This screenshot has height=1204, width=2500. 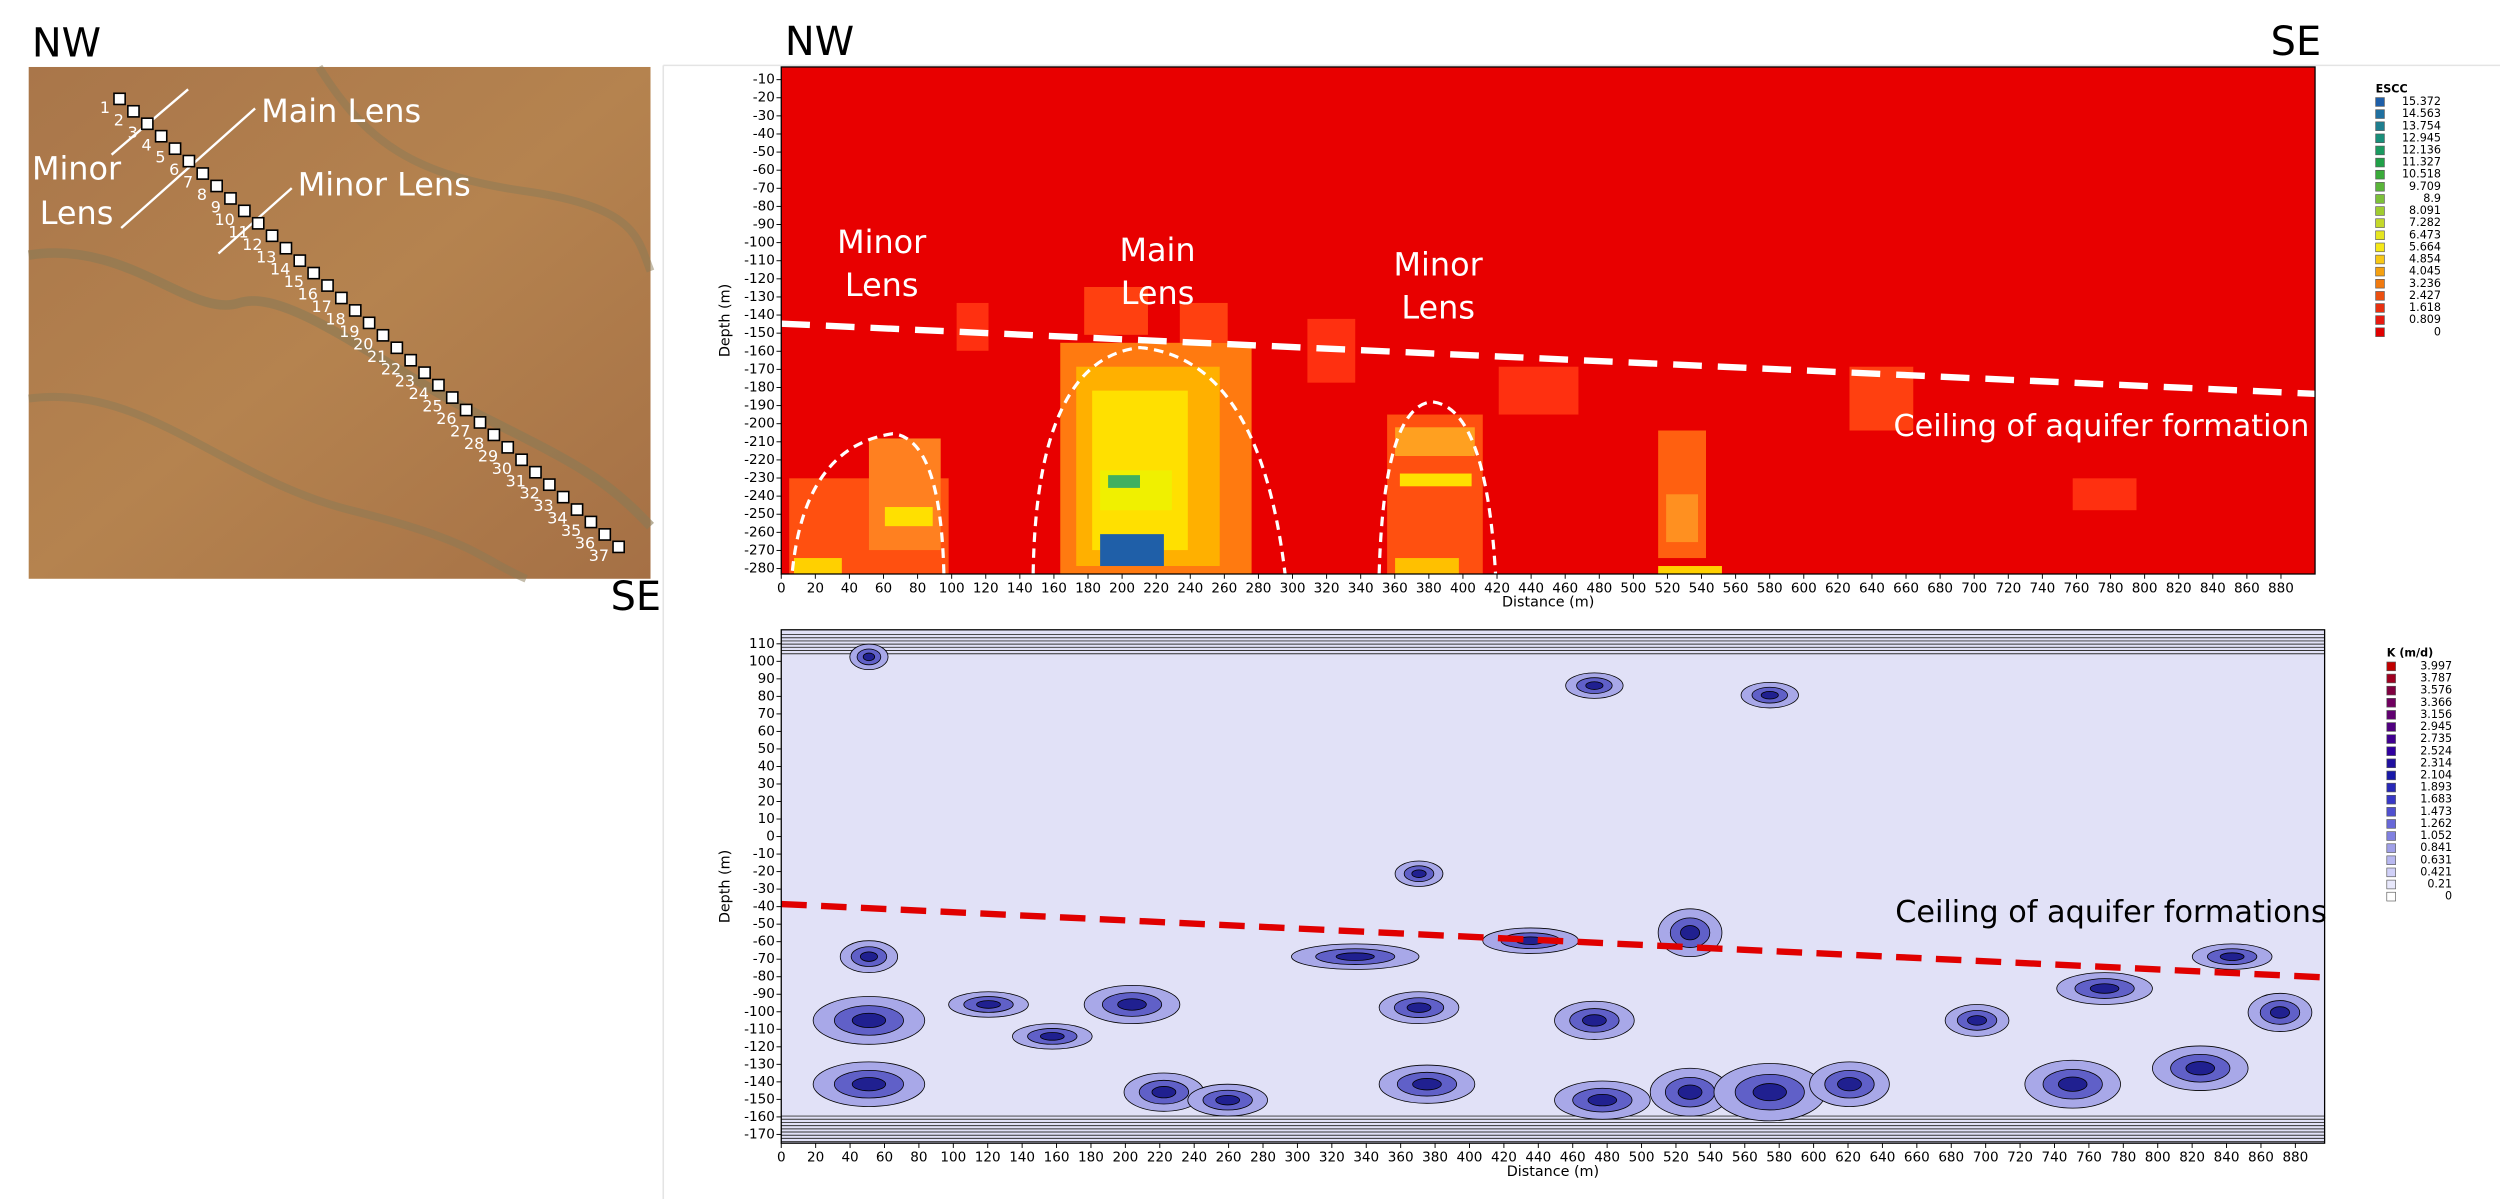 I want to click on legend-label: 1.618, so click(x=2425, y=307).